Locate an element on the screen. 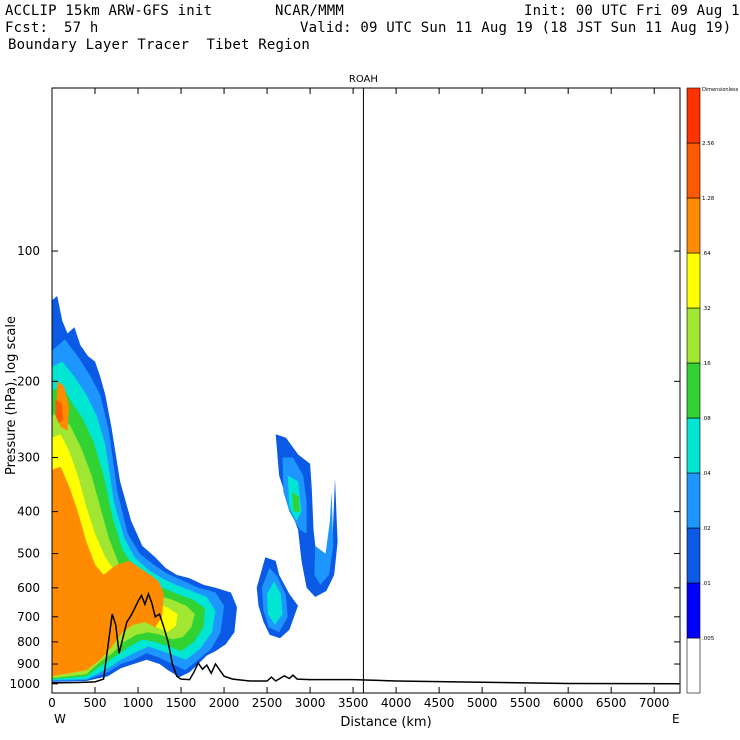  y-tick-label: 500 is located at coordinates (28, 554).